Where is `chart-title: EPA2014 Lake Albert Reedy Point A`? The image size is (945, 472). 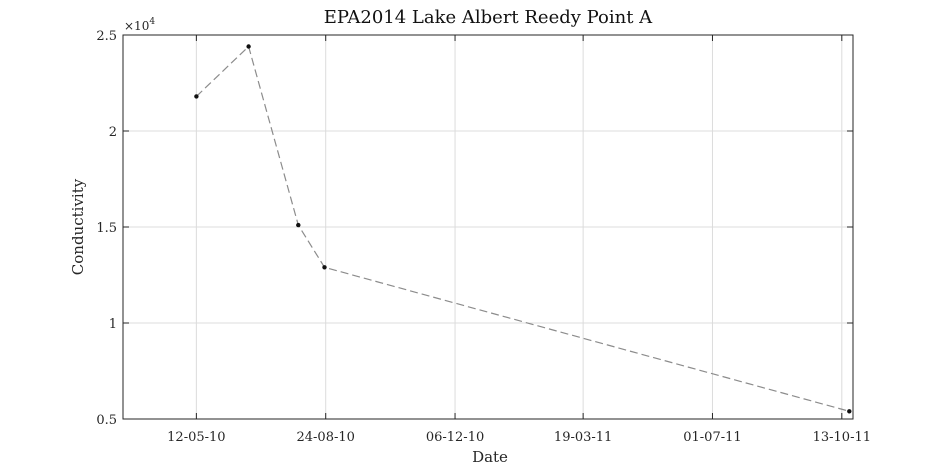
chart-title: EPA2014 Lake Albert Reedy Point A is located at coordinates (488, 17).